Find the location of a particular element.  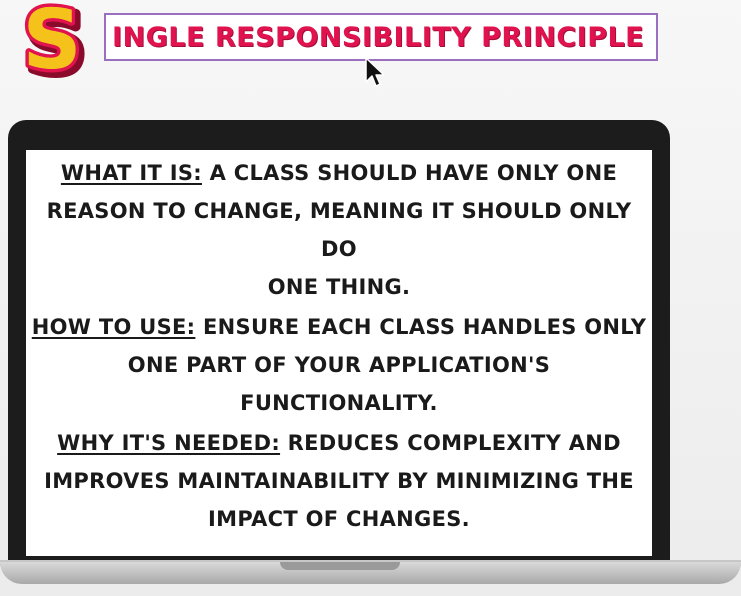

section-line: ONE THING. is located at coordinates (339, 287).